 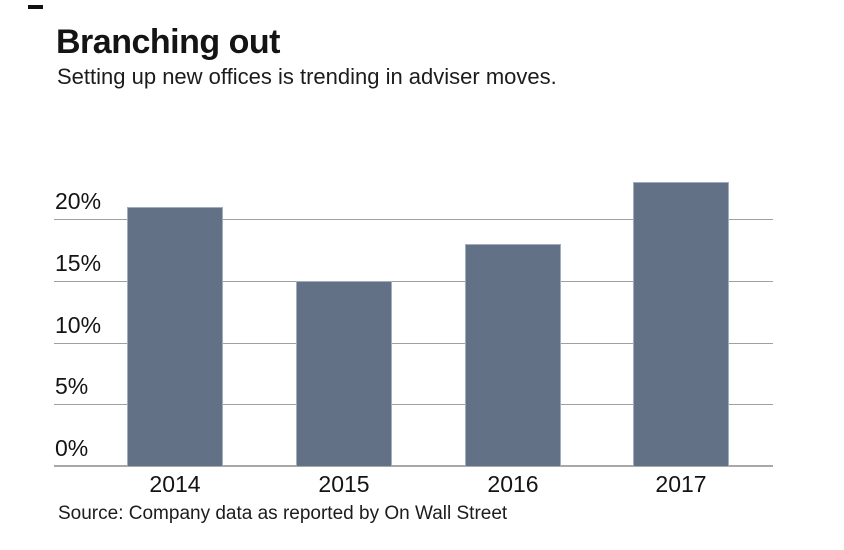 I want to click on bar-2016, so click(x=513, y=355).